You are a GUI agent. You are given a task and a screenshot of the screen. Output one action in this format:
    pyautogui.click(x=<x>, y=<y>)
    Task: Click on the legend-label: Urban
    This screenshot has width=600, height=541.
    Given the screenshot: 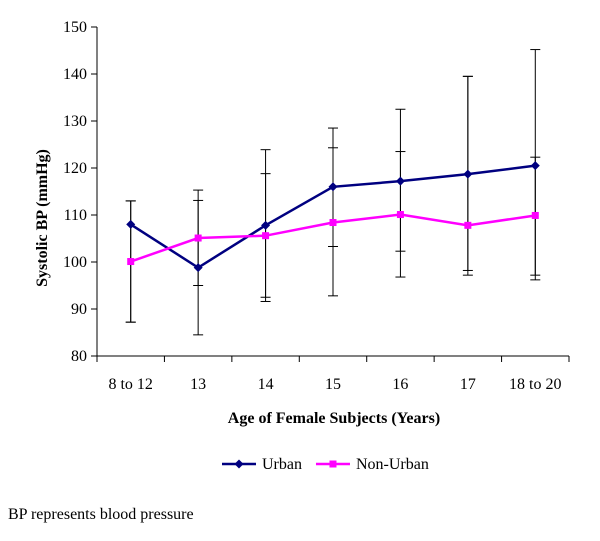 What is the action you would take?
    pyautogui.click(x=282, y=464)
    